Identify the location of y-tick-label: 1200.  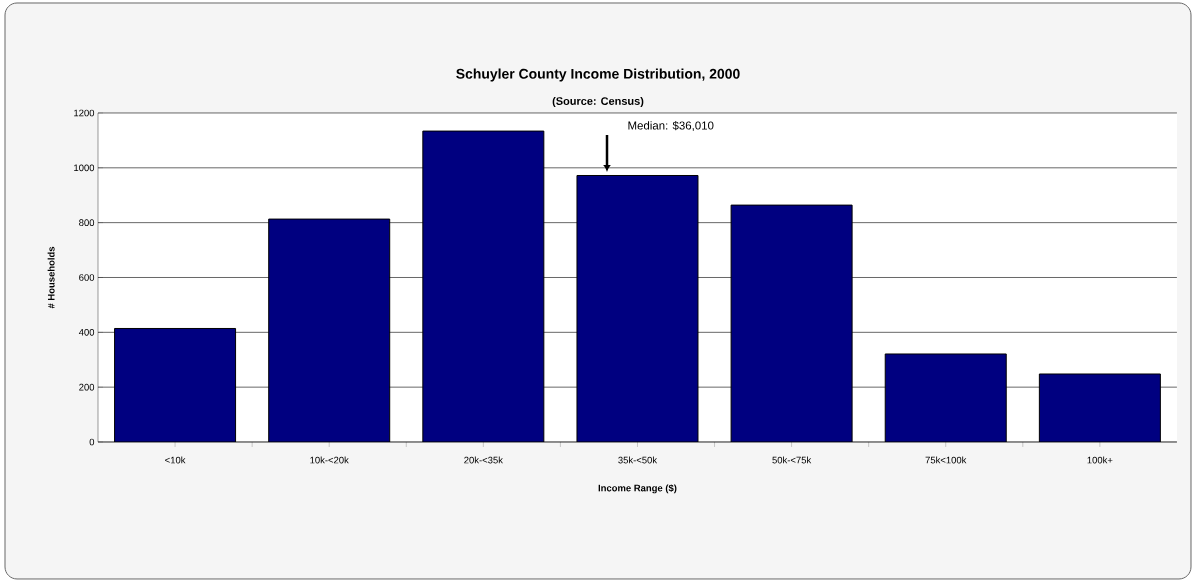
(84, 113).